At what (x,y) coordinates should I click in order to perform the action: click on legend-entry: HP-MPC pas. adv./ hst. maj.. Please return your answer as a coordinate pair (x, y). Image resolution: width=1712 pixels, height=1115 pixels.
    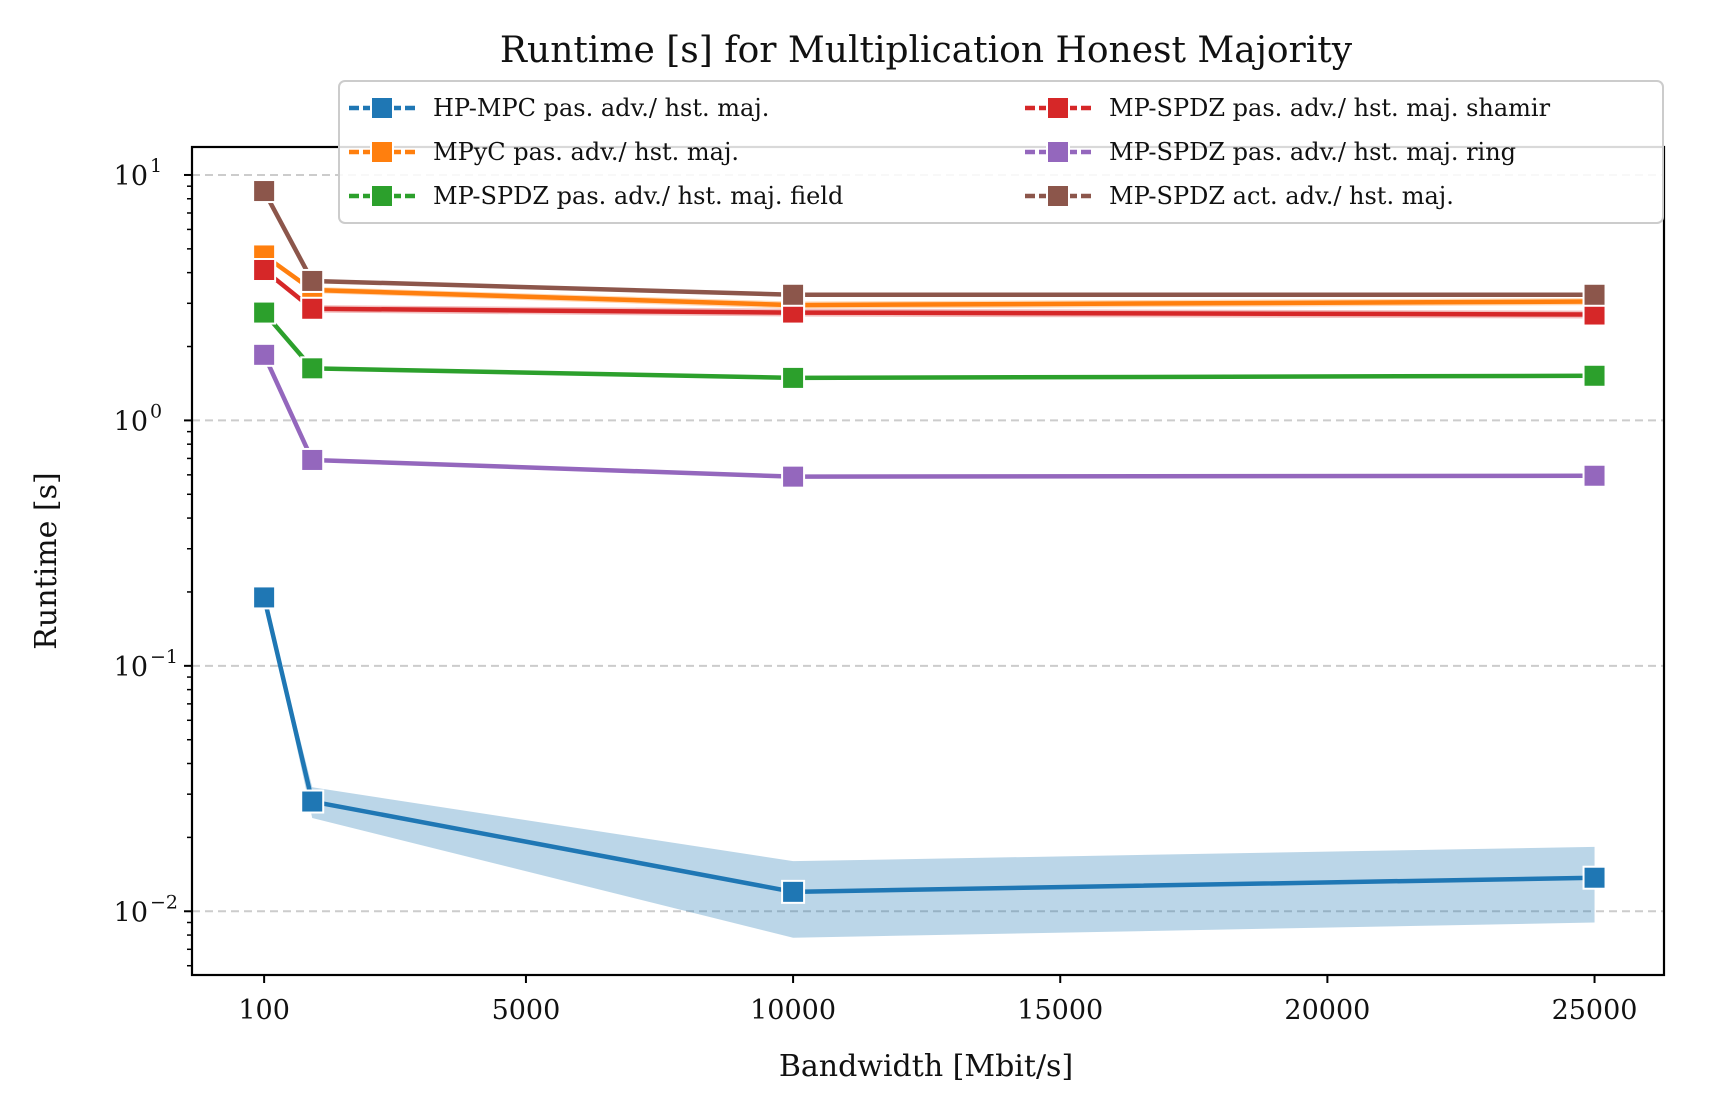
    Looking at the image, I should click on (559, 108).